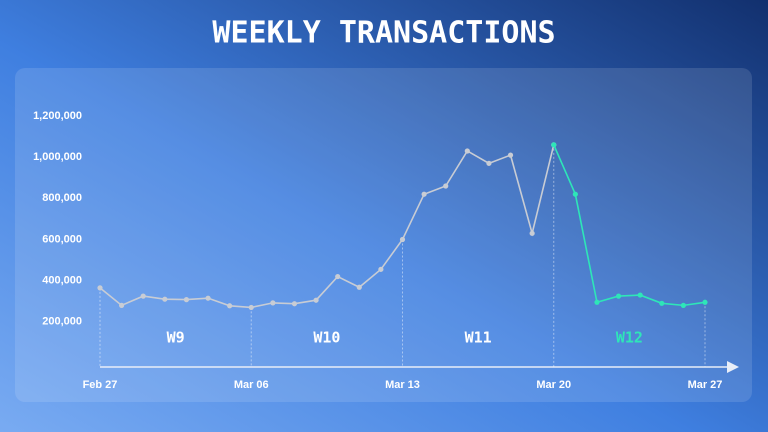 This screenshot has width=768, height=432. I want to click on chart-title: WEEKLY TRANSACTIONS, so click(383, 33).